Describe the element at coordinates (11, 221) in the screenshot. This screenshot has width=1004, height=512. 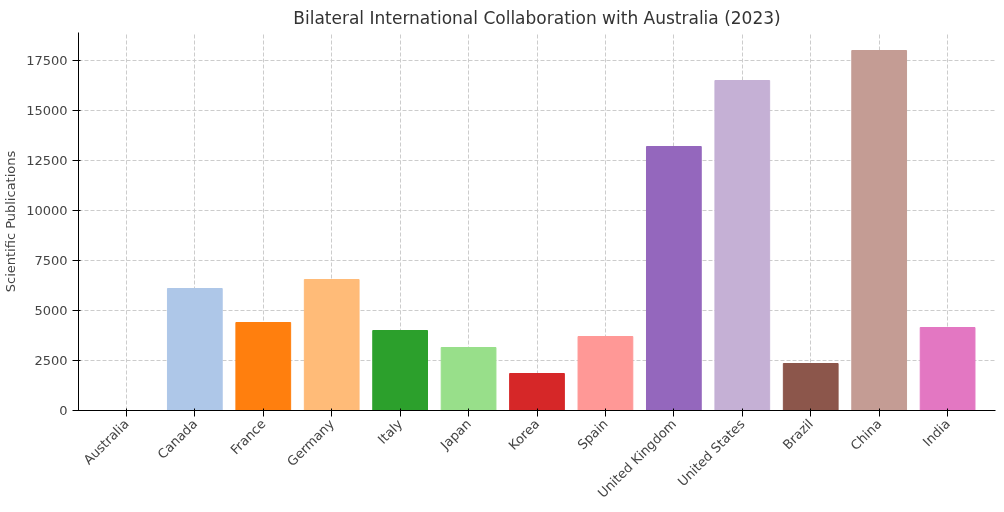
I see `y-axis-title: Scientific Publications` at that location.